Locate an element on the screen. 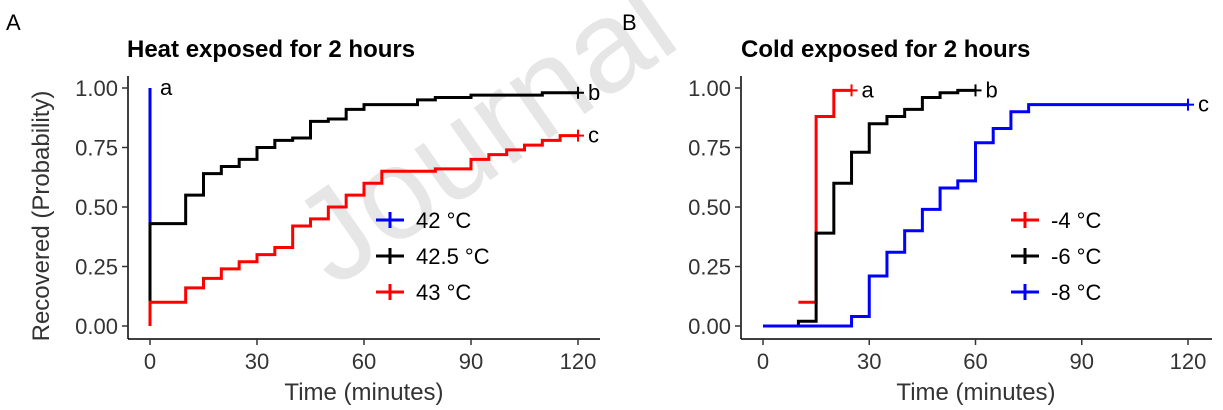  legend-label: 43 °C is located at coordinates (443, 292).